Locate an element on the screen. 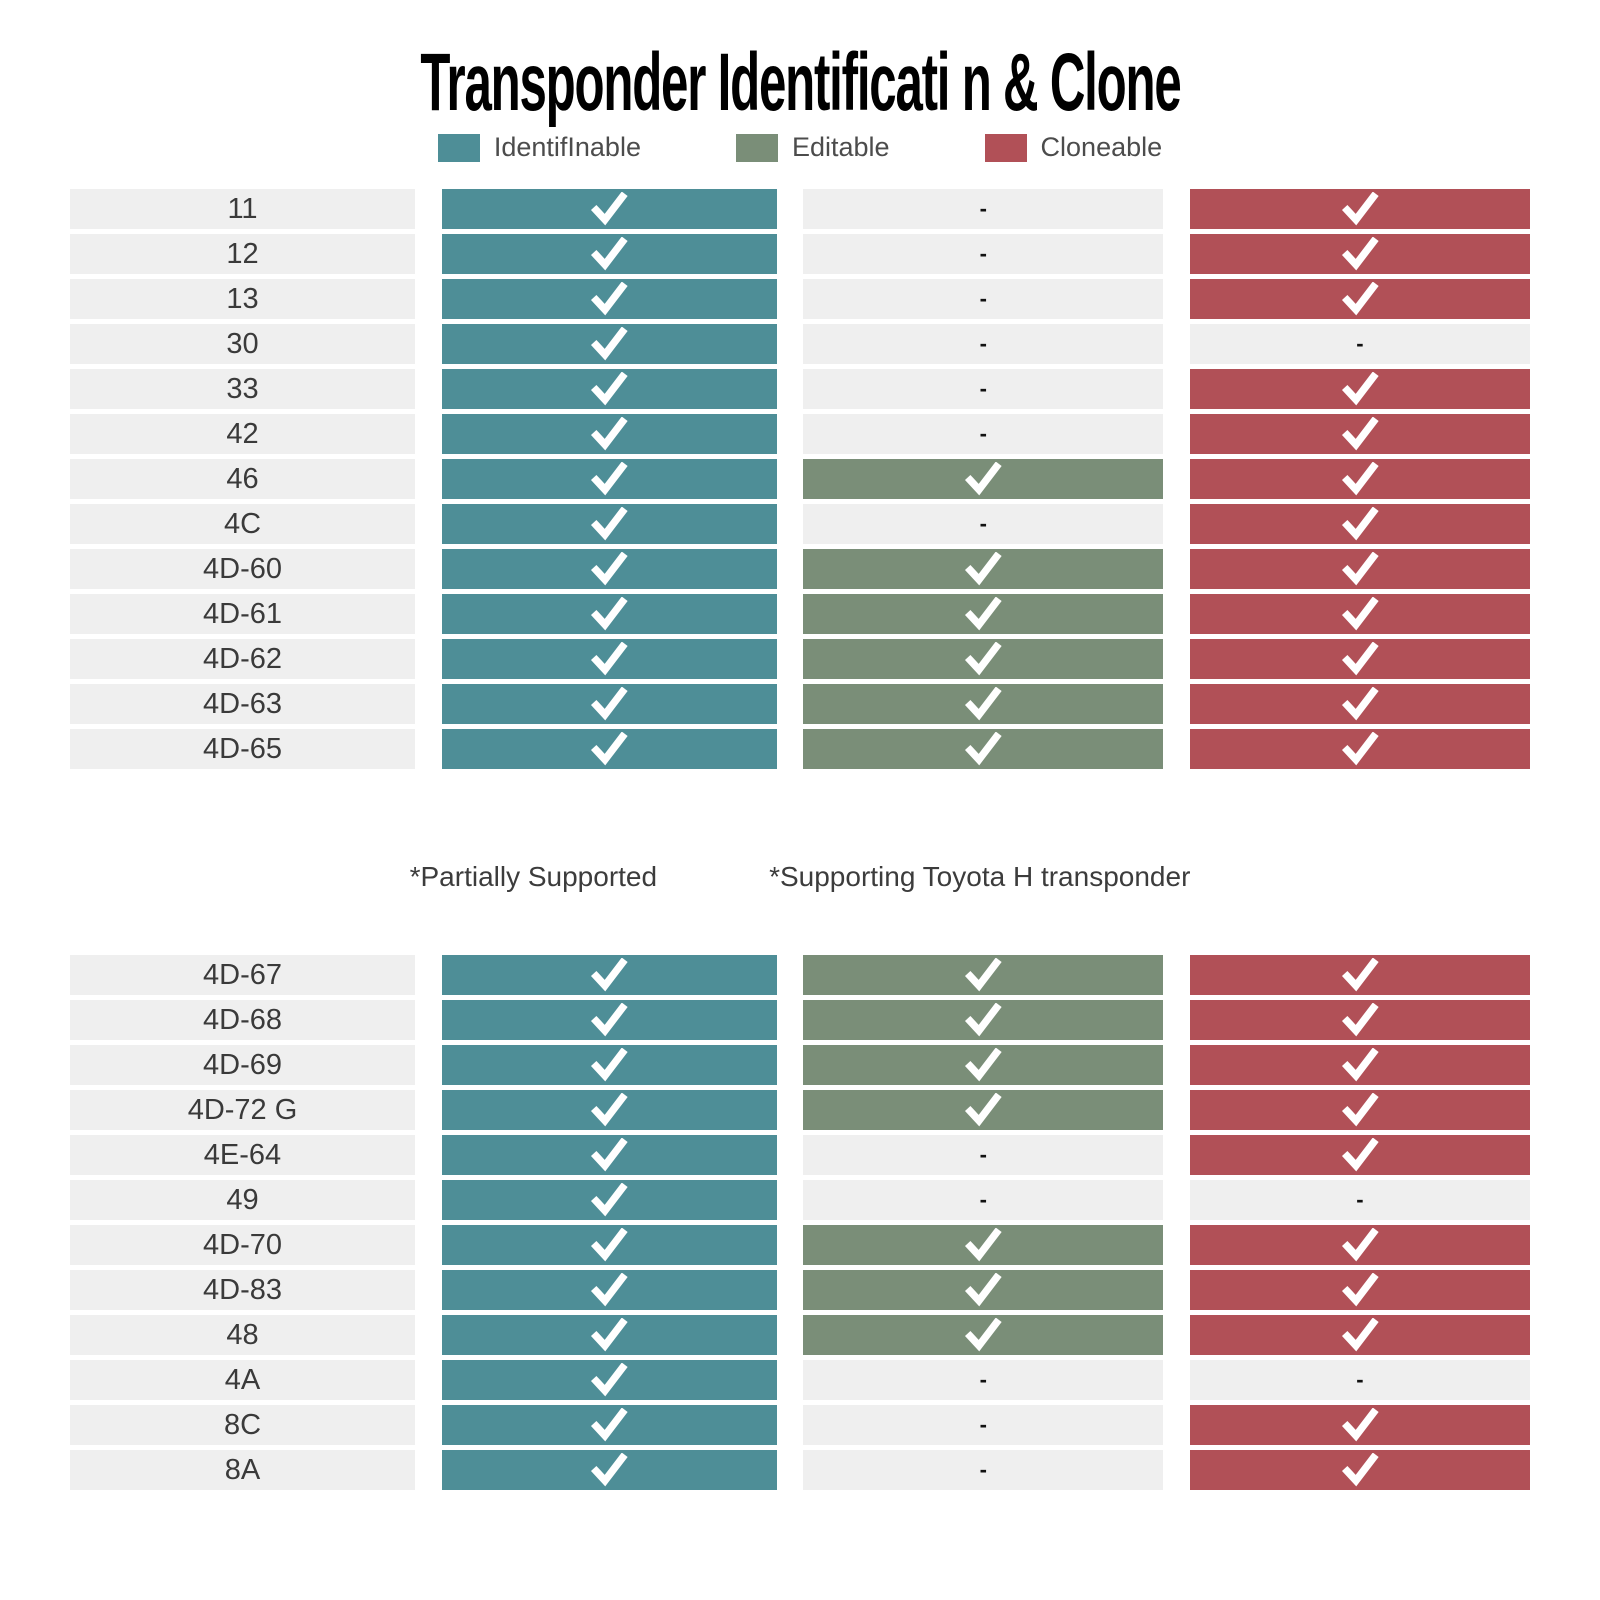 This screenshot has width=1600, height=1600. legend-label-cloneable: Cloneable is located at coordinates (1101, 147).